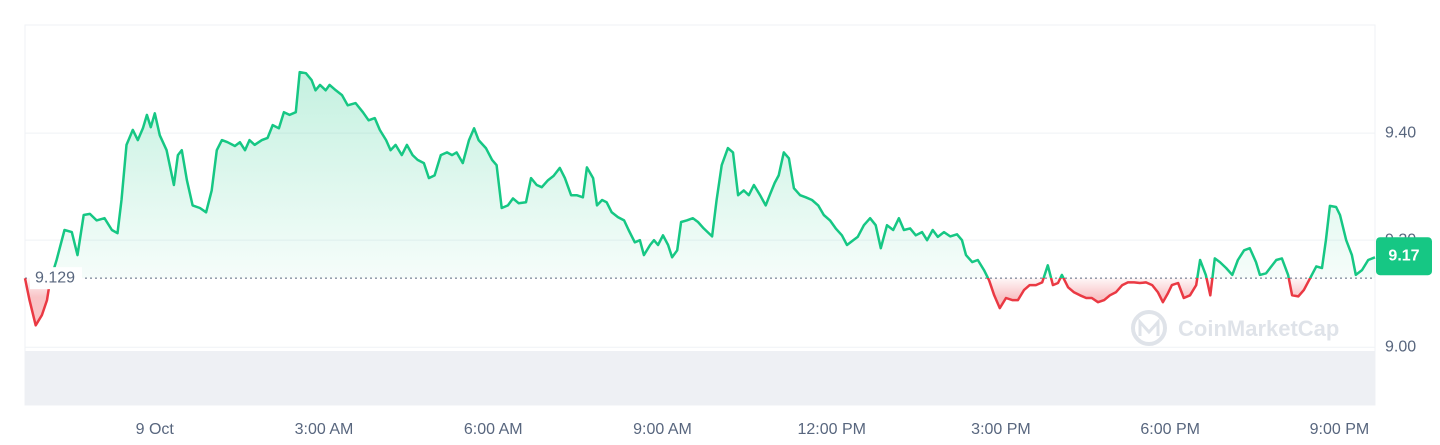 This screenshot has height=445, width=1440. I want to click on x-tick-label: 6:00 AM, so click(493, 429).